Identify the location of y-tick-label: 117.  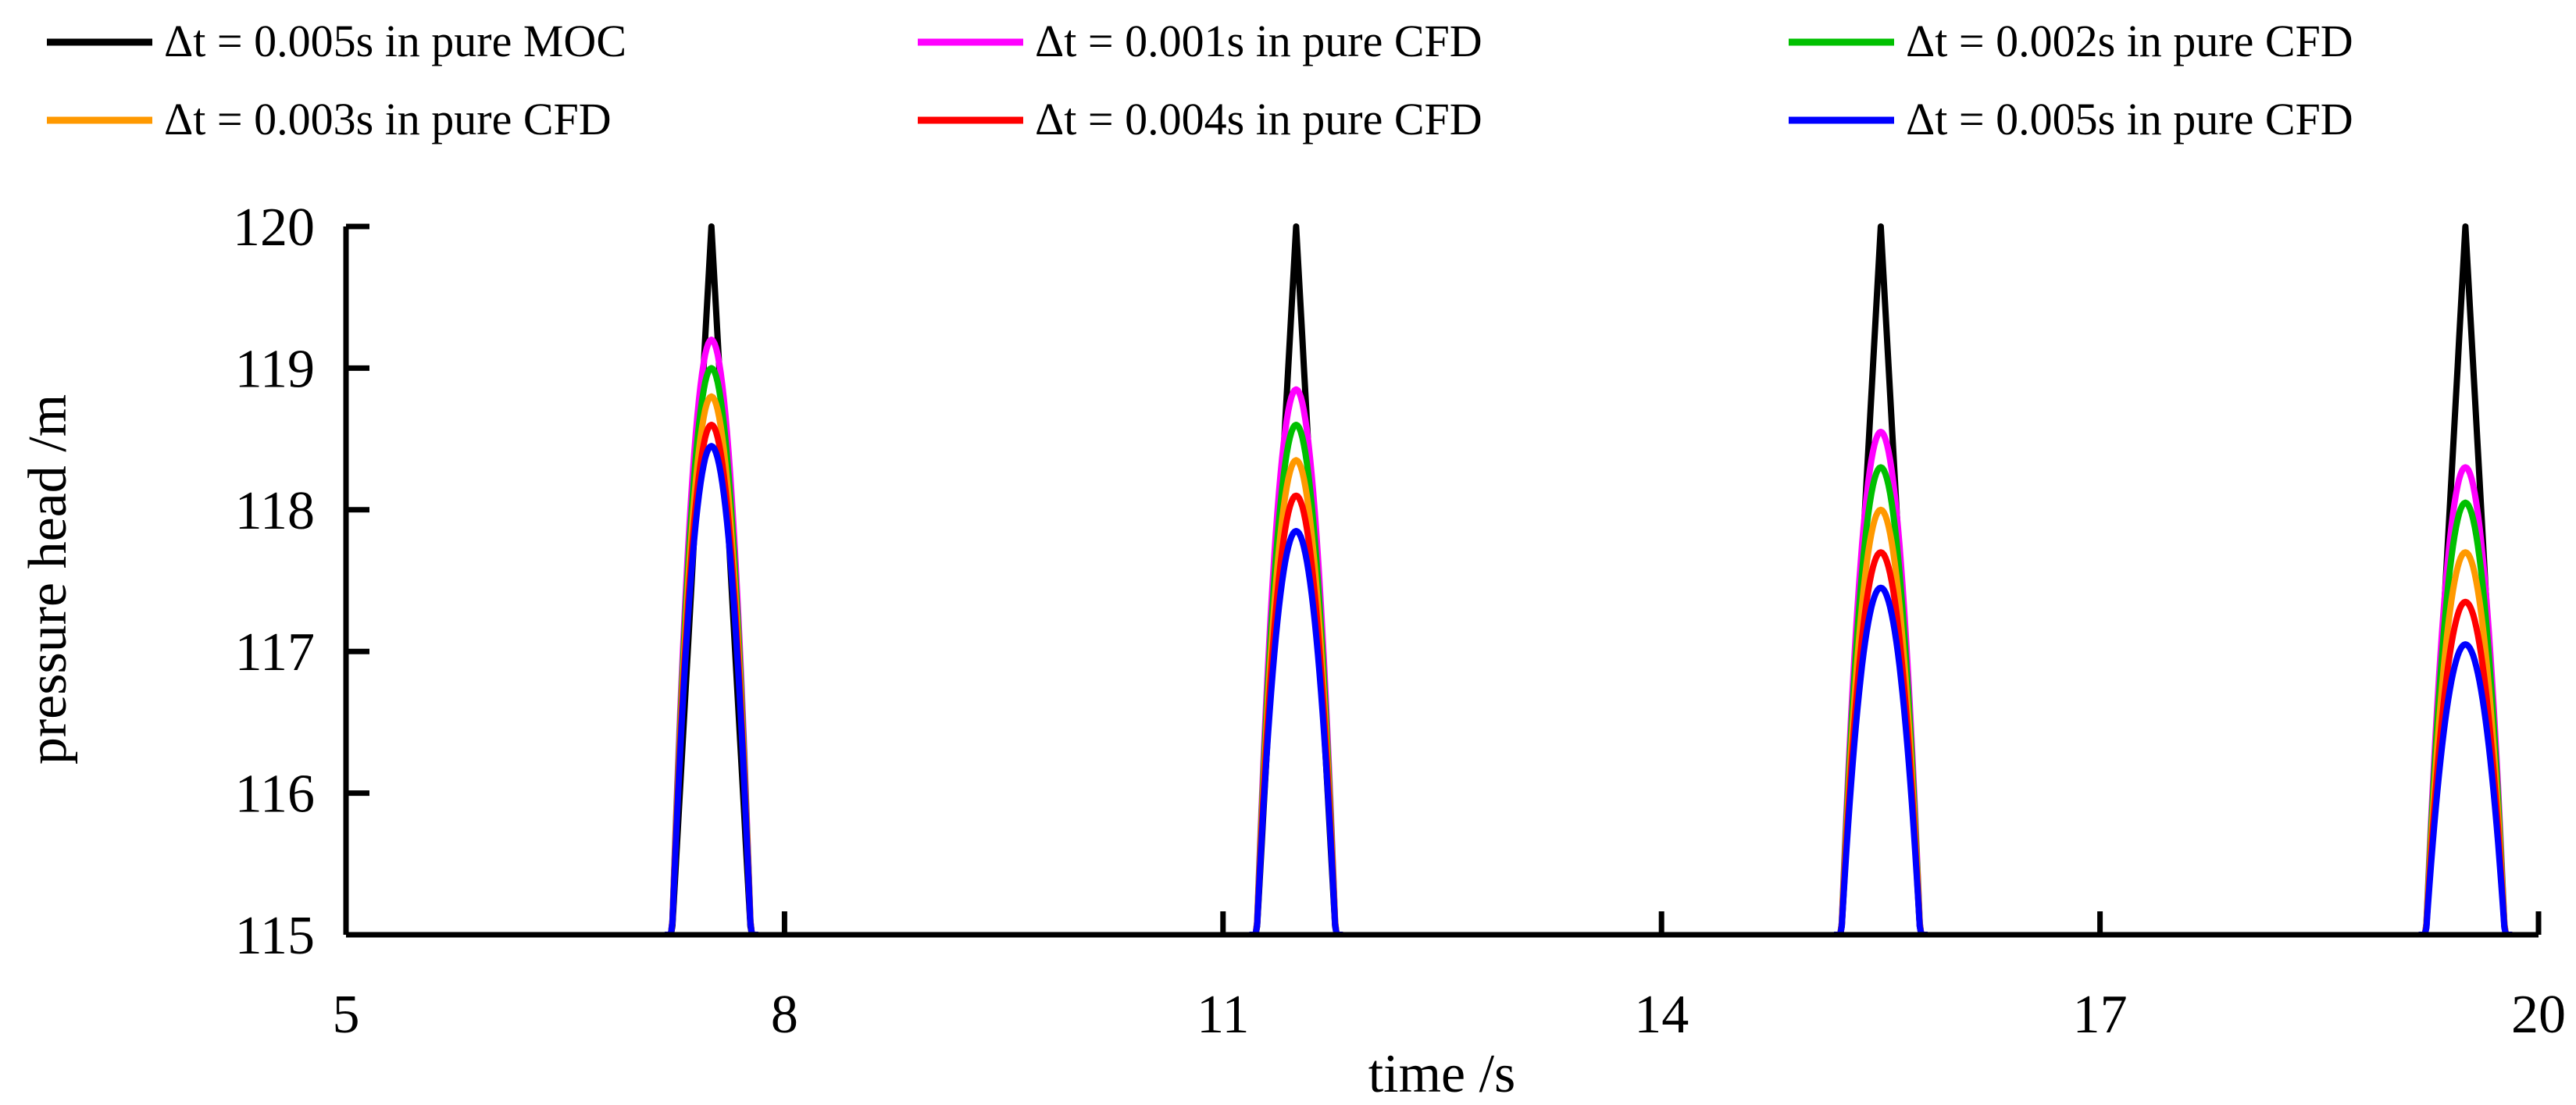
(275, 652).